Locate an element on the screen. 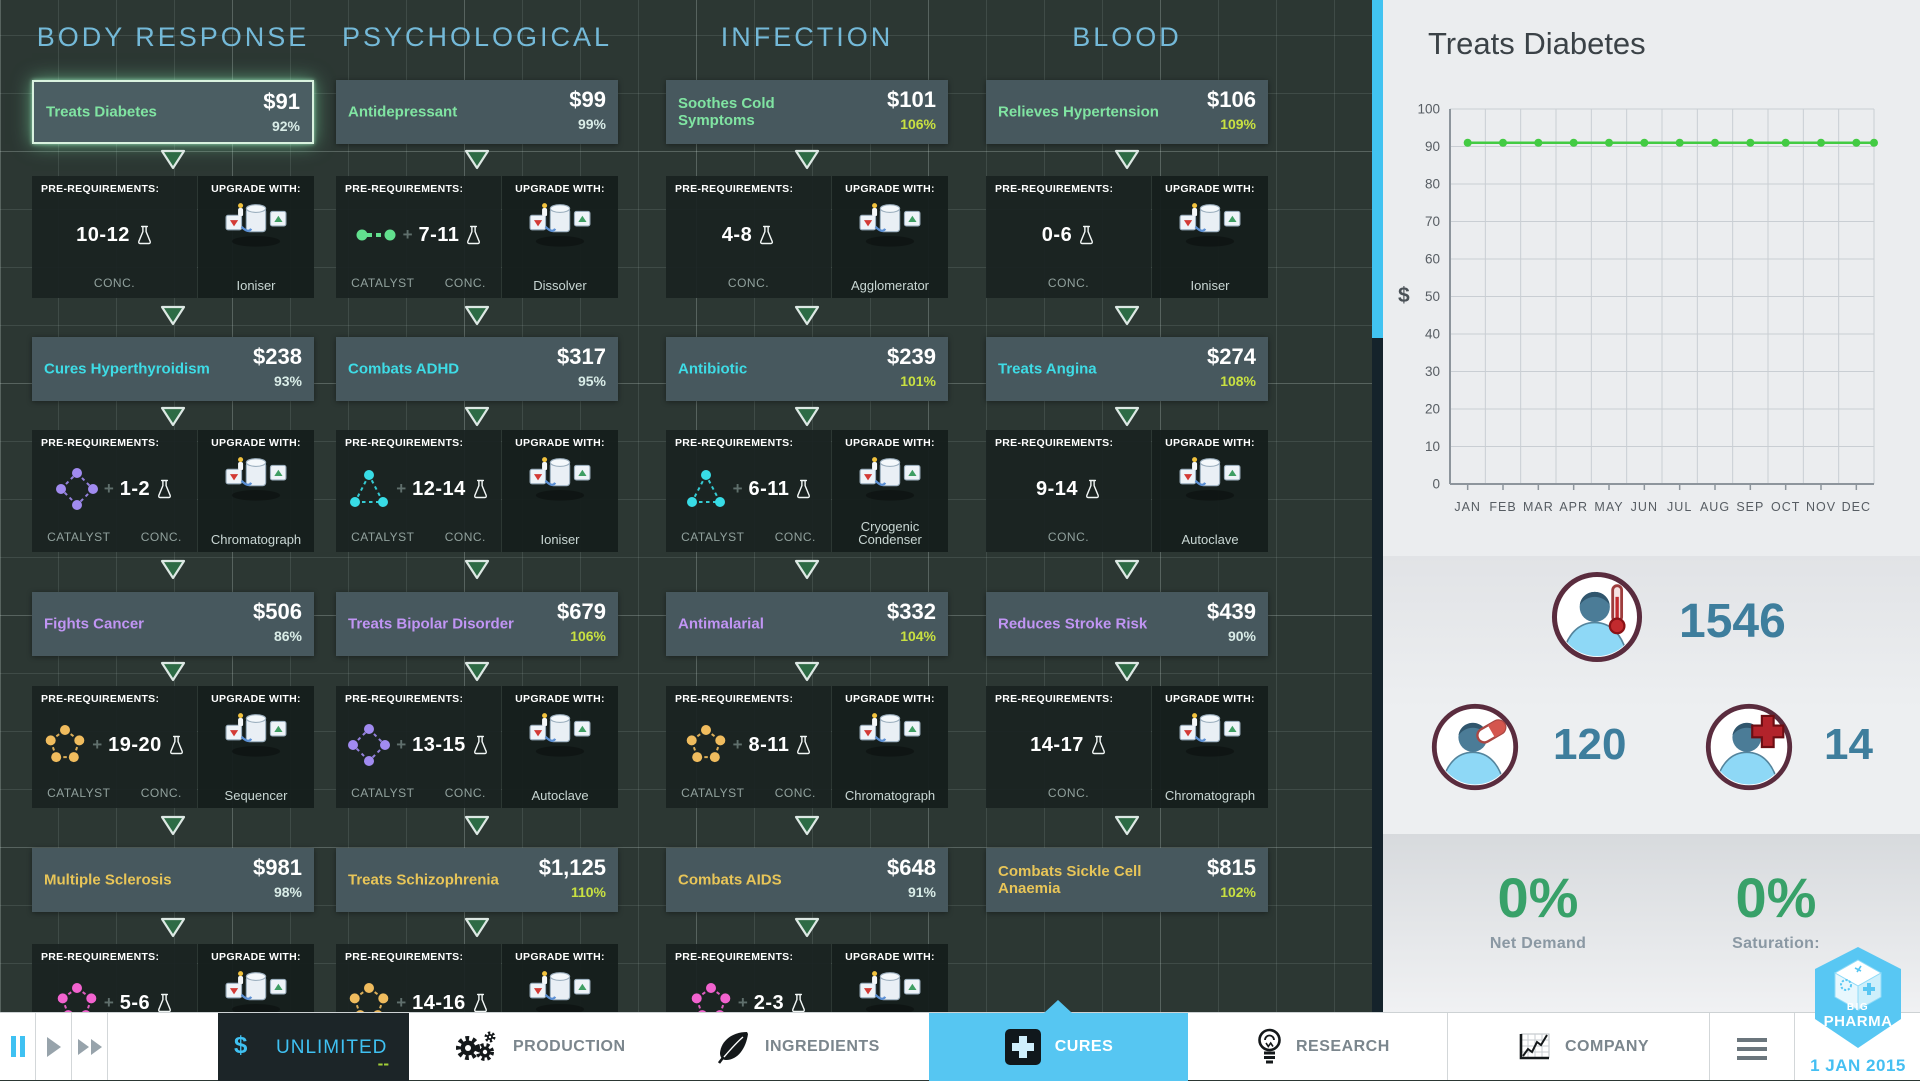 The image size is (1920, 1081). concentration-range: 8-11 is located at coordinates (769, 744).